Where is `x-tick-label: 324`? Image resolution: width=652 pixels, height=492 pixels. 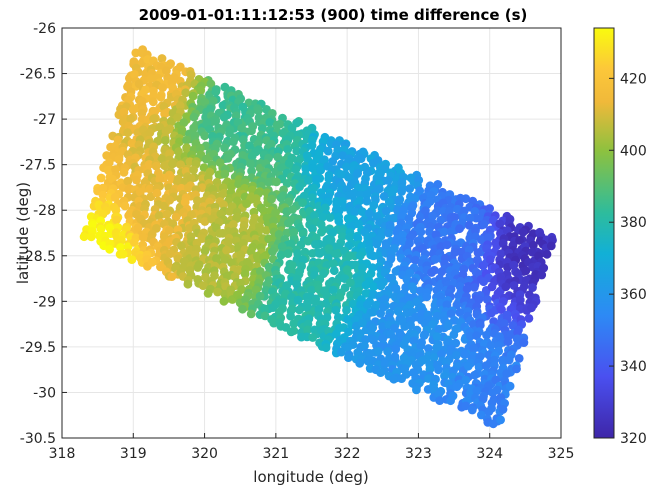
x-tick-label: 324 is located at coordinates (489, 454).